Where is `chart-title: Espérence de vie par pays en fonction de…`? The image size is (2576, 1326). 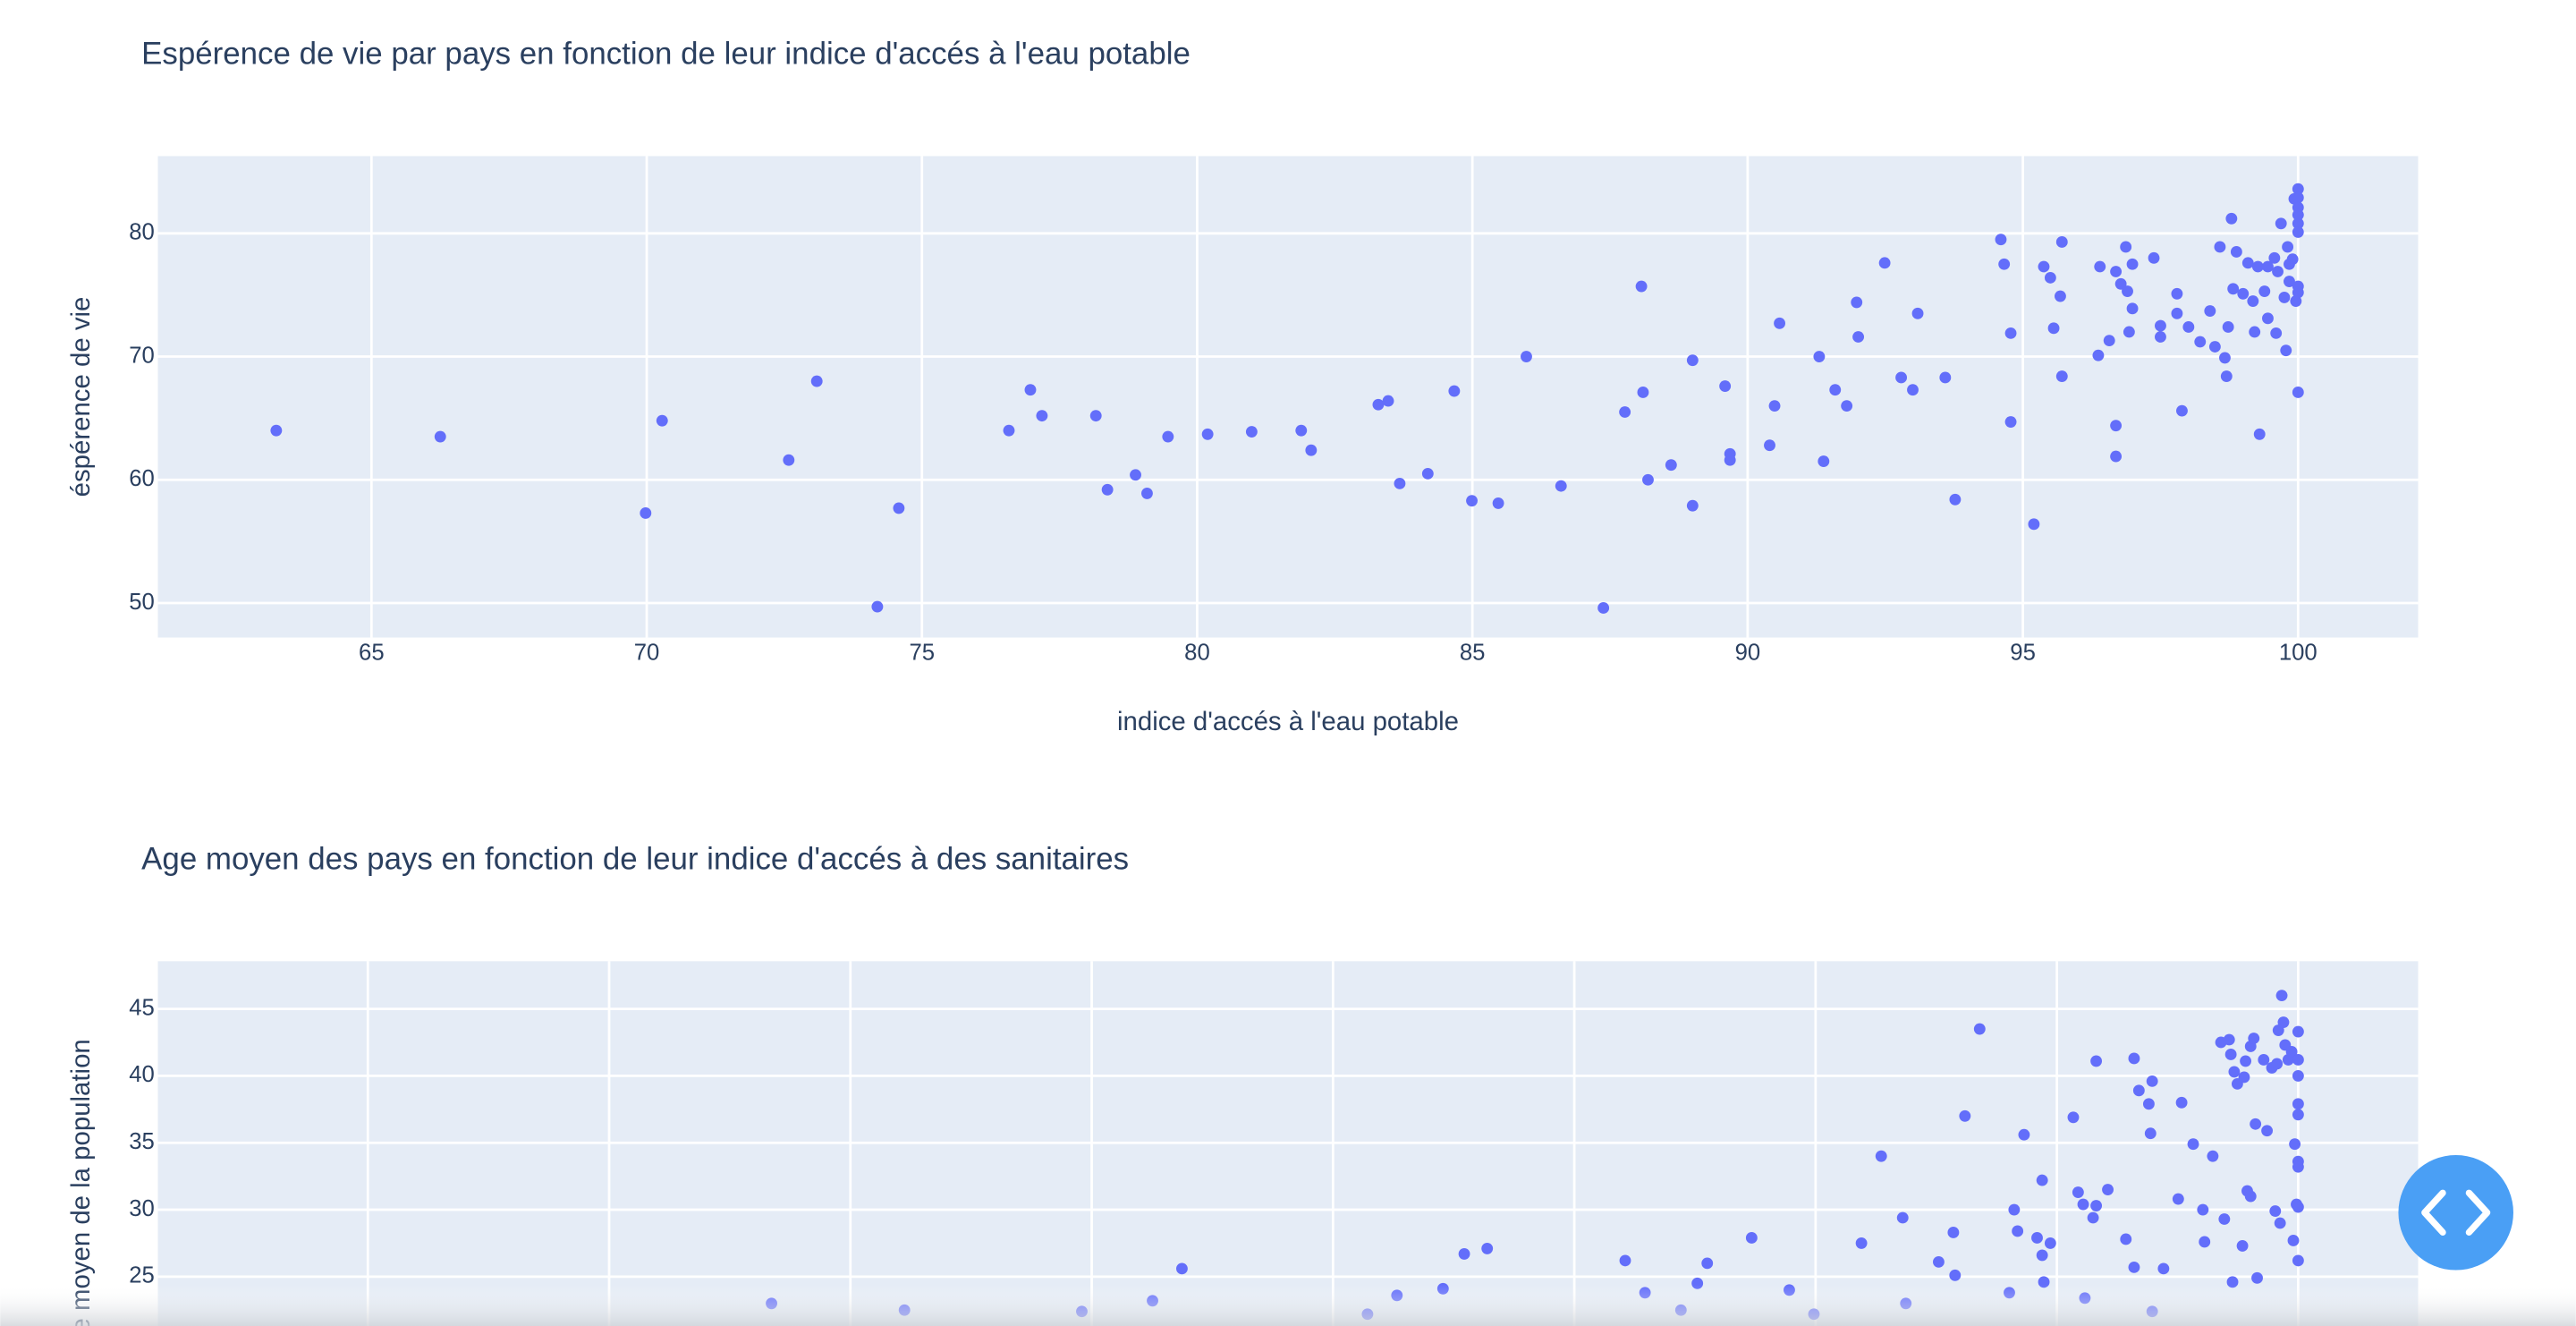 chart-title: Espérence de vie par pays en fonction de… is located at coordinates (666, 54).